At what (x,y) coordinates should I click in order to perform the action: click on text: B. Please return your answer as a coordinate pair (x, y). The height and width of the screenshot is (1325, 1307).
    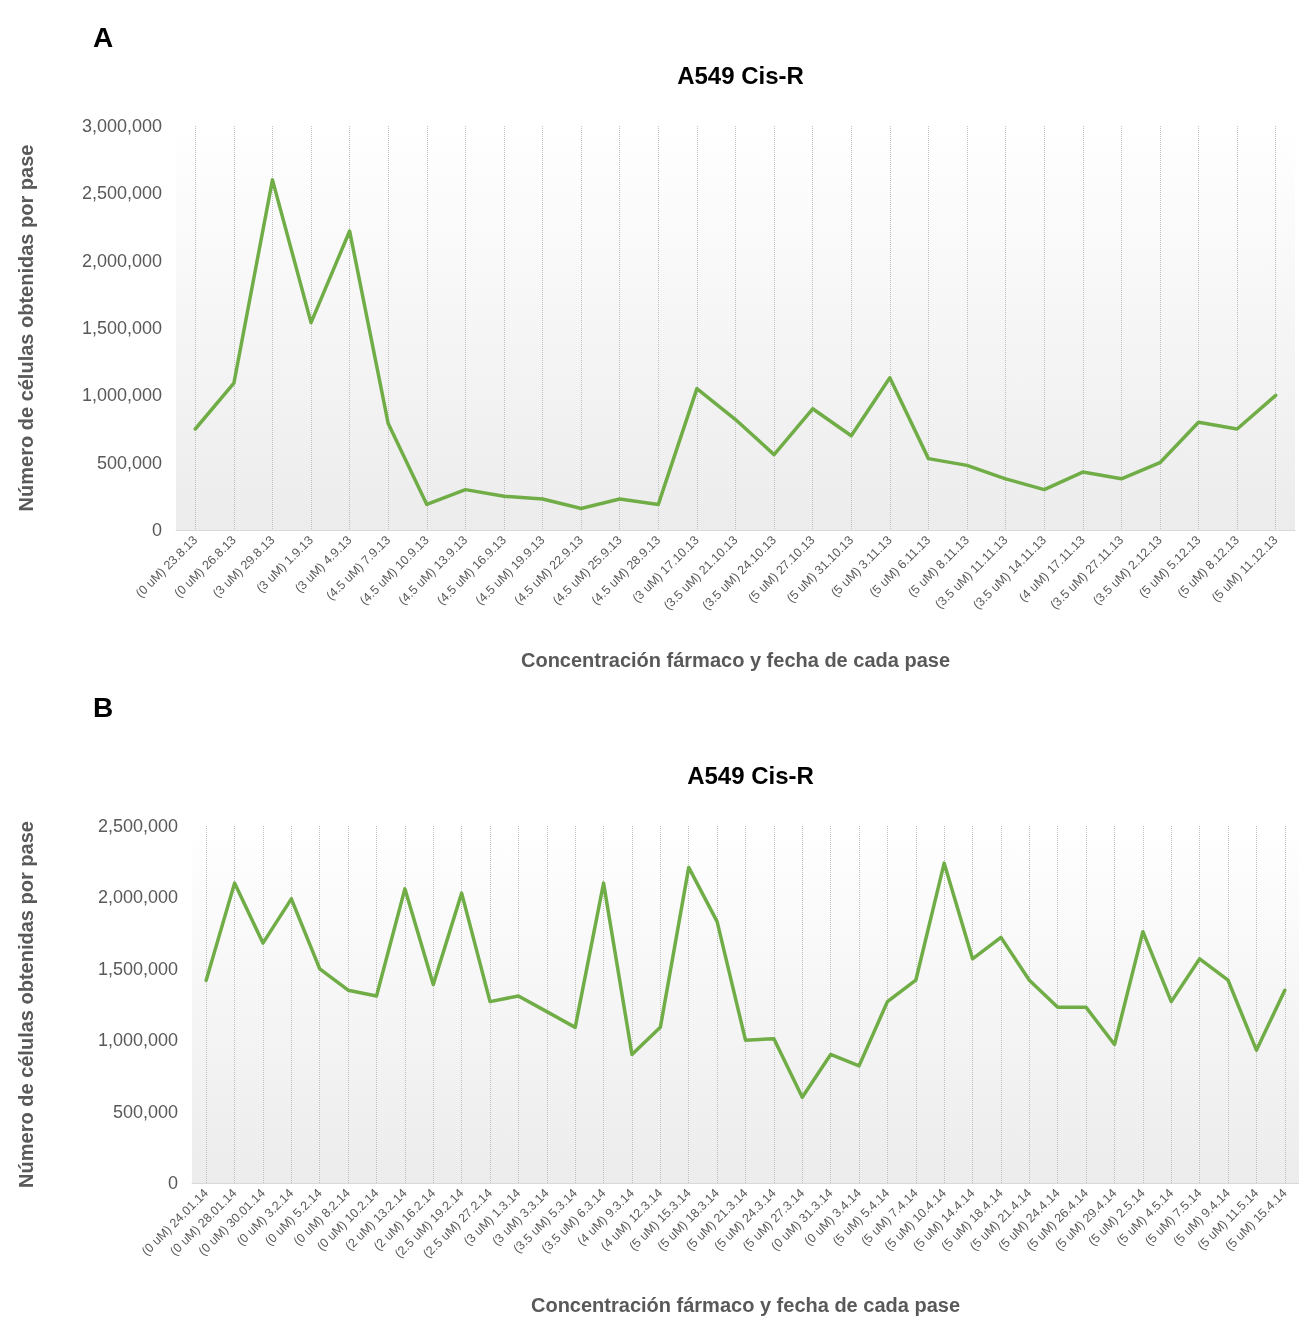
    Looking at the image, I should click on (103, 707).